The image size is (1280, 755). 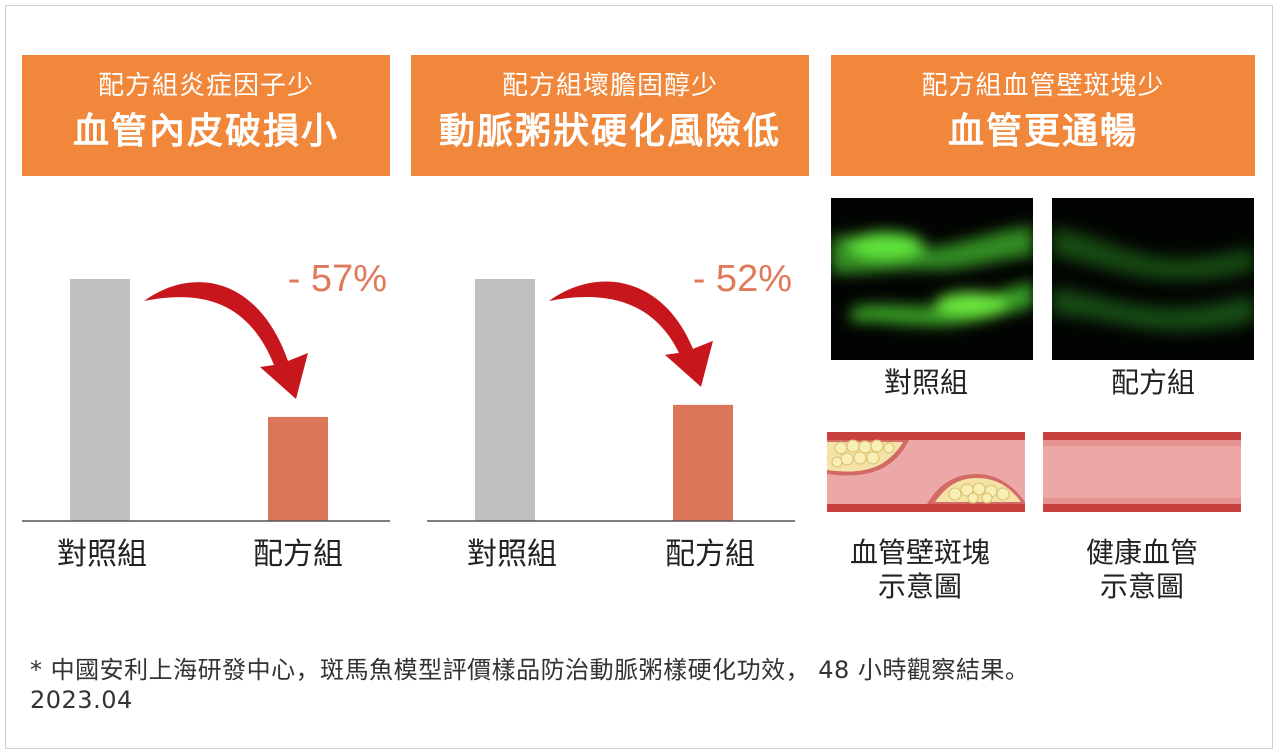 What do you see at coordinates (926, 472) in the screenshot?
I see `vessel-plaque-diagram` at bounding box center [926, 472].